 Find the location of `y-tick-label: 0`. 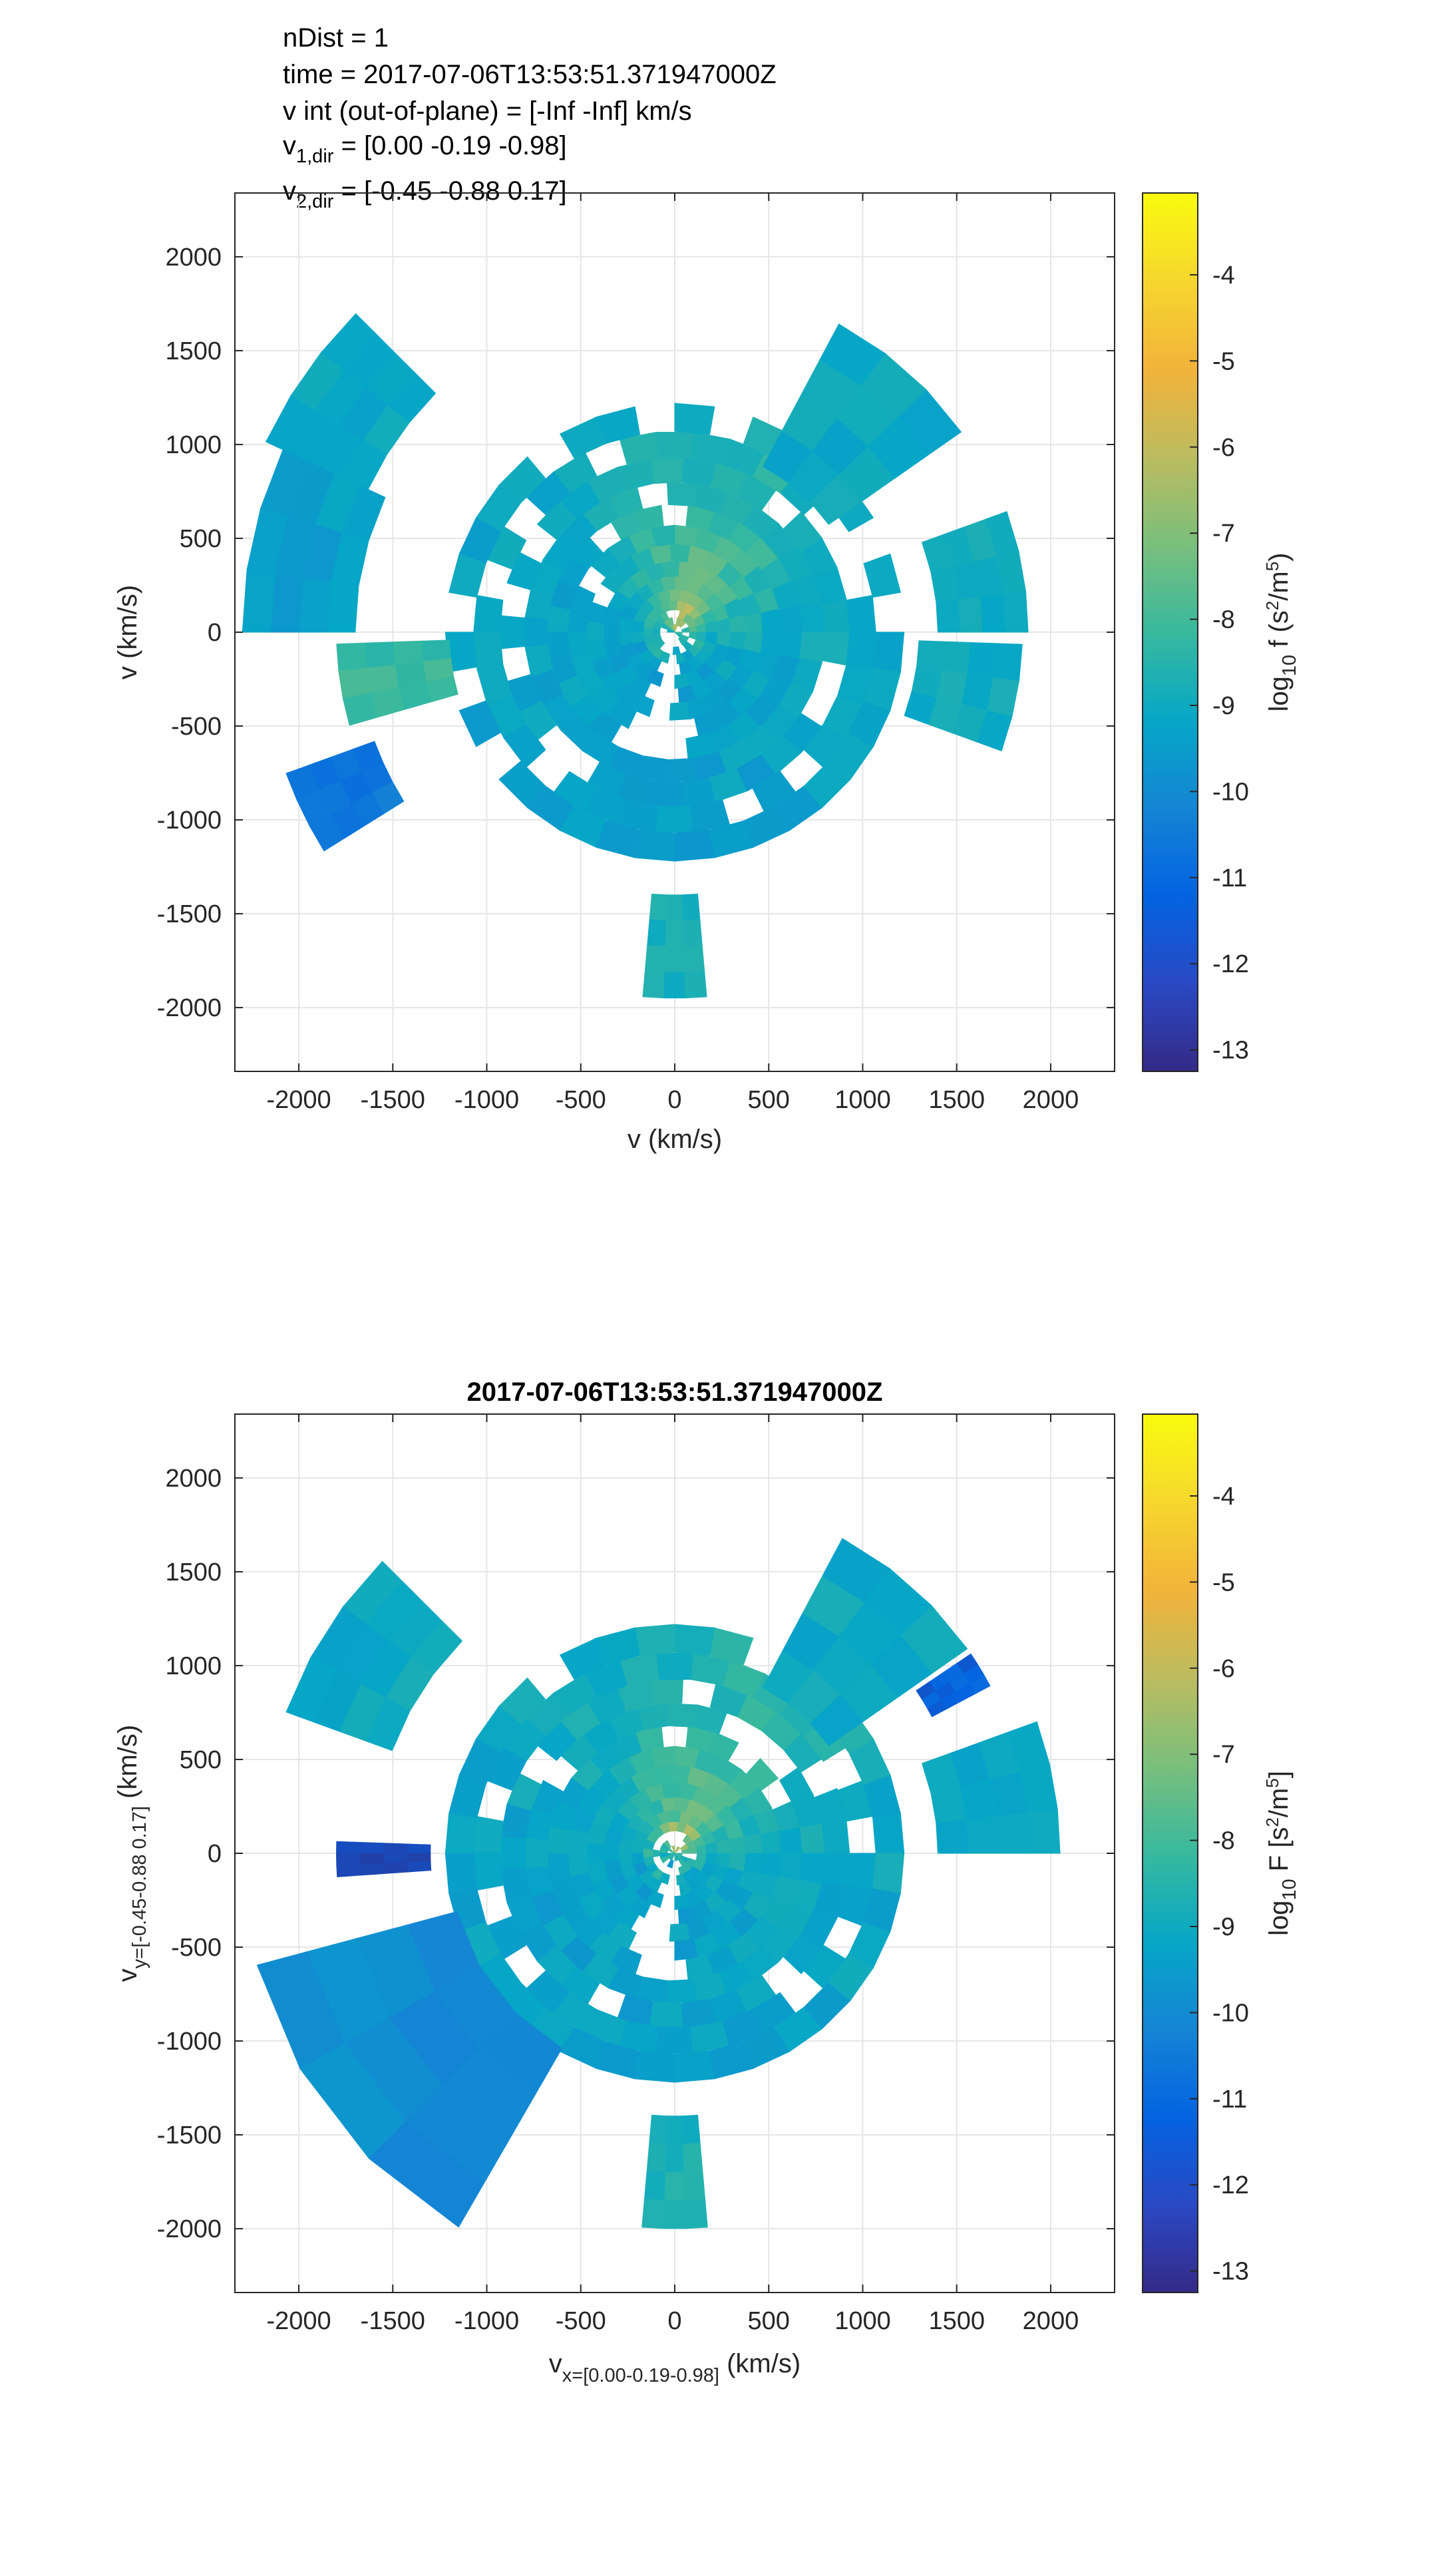

y-tick-label: 0 is located at coordinates (215, 633).